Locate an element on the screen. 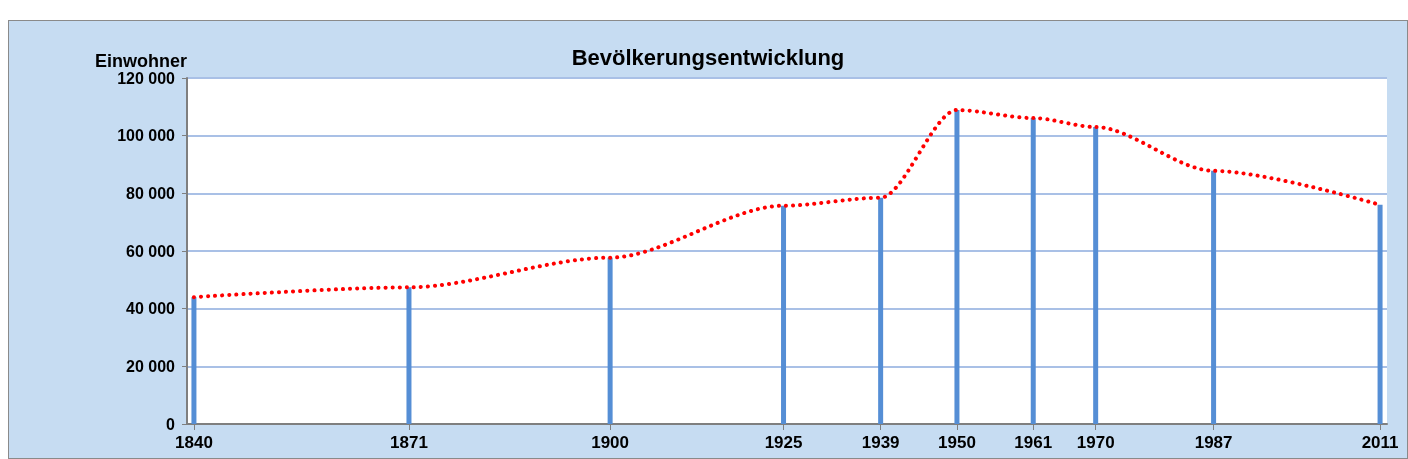 The image size is (1408, 459). x-tick-label: 1925 is located at coordinates (783, 442).